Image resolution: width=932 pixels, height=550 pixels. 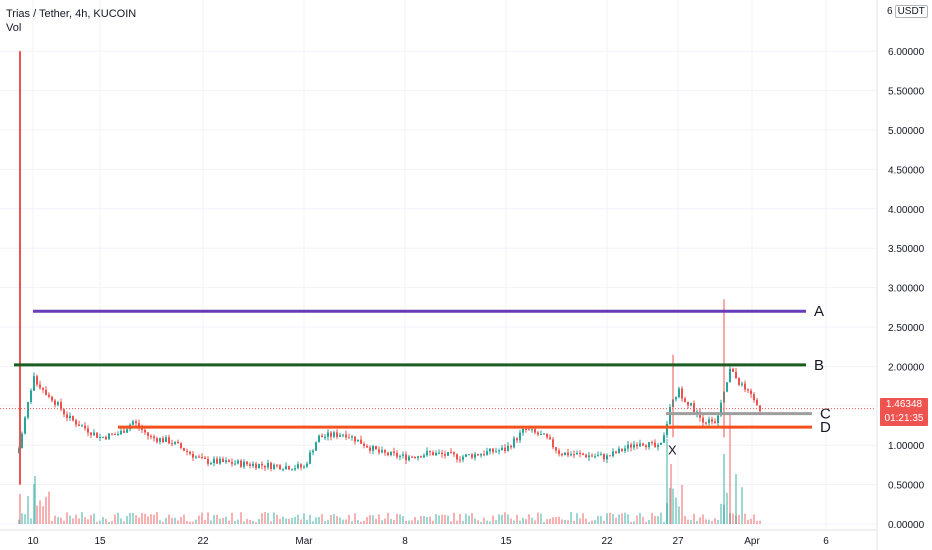 I want to click on volume-spike, so click(x=730, y=469).